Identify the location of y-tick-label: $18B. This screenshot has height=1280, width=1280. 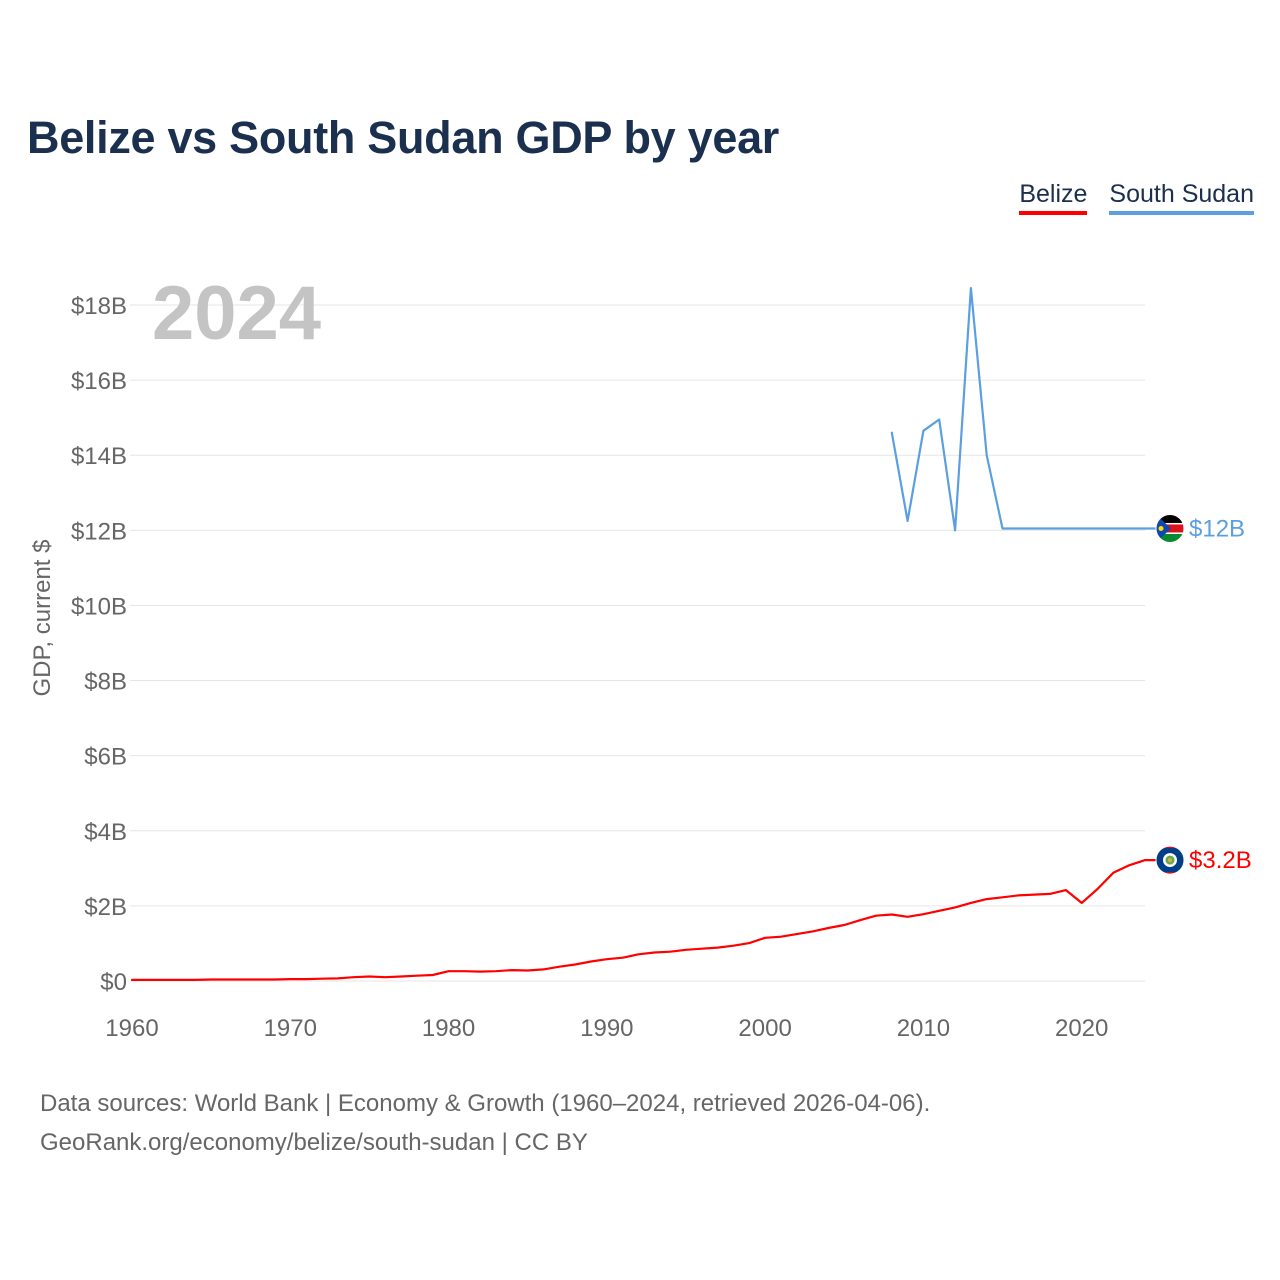
(99, 306).